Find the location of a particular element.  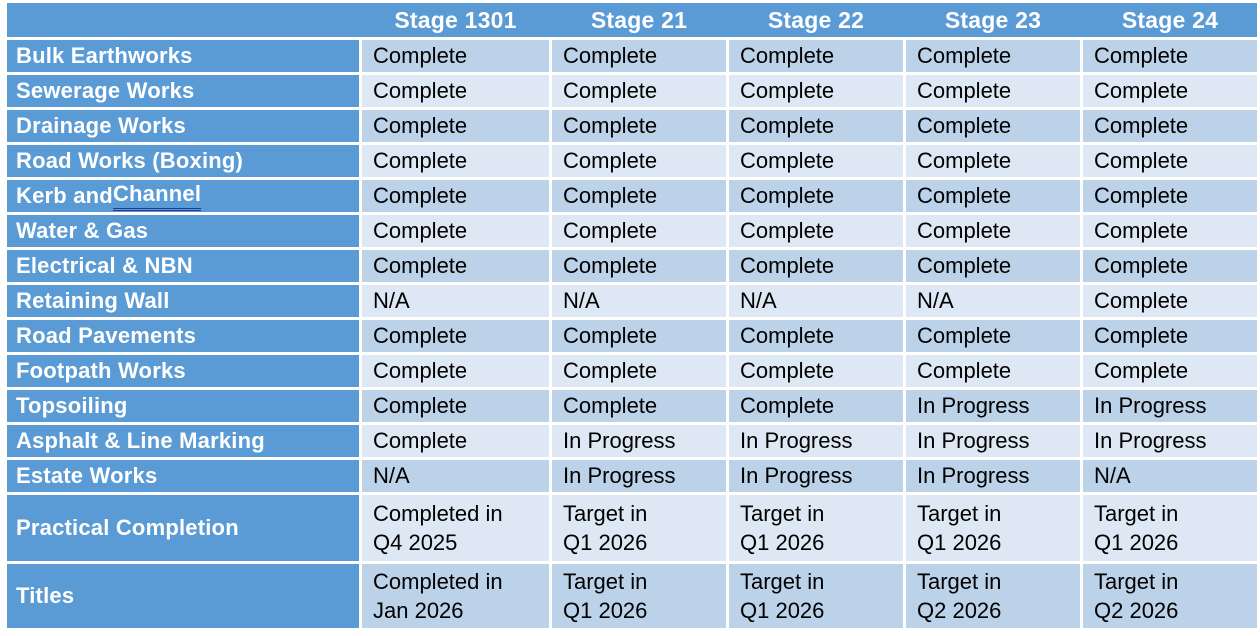

header-row-background is located at coordinates (632, 20).